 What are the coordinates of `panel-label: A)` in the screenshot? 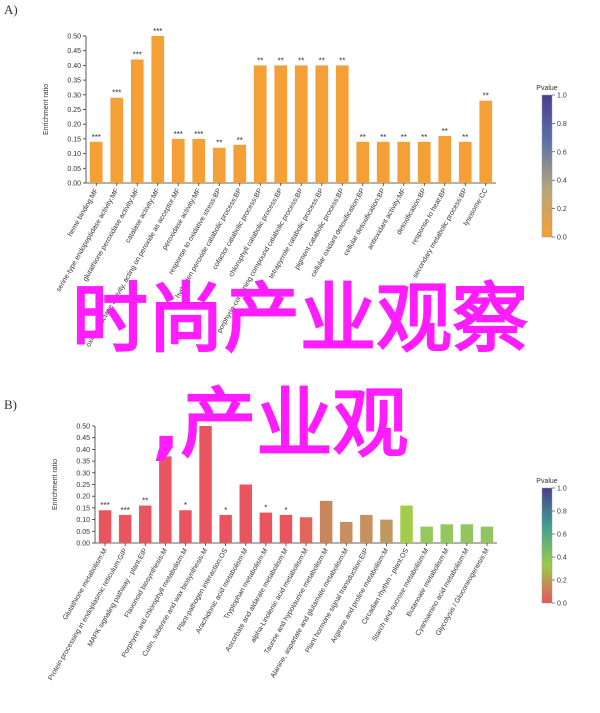 It's located at (11, 9).